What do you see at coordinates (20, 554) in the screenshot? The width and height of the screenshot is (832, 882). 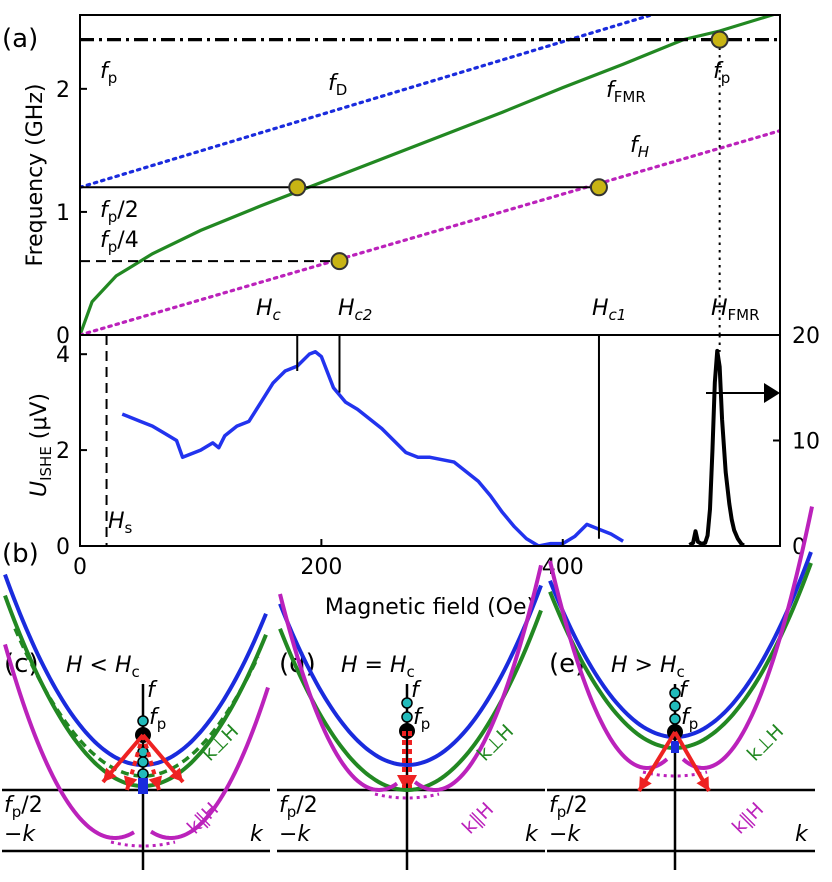 I see `panel-b-label: (b)` at bounding box center [20, 554].